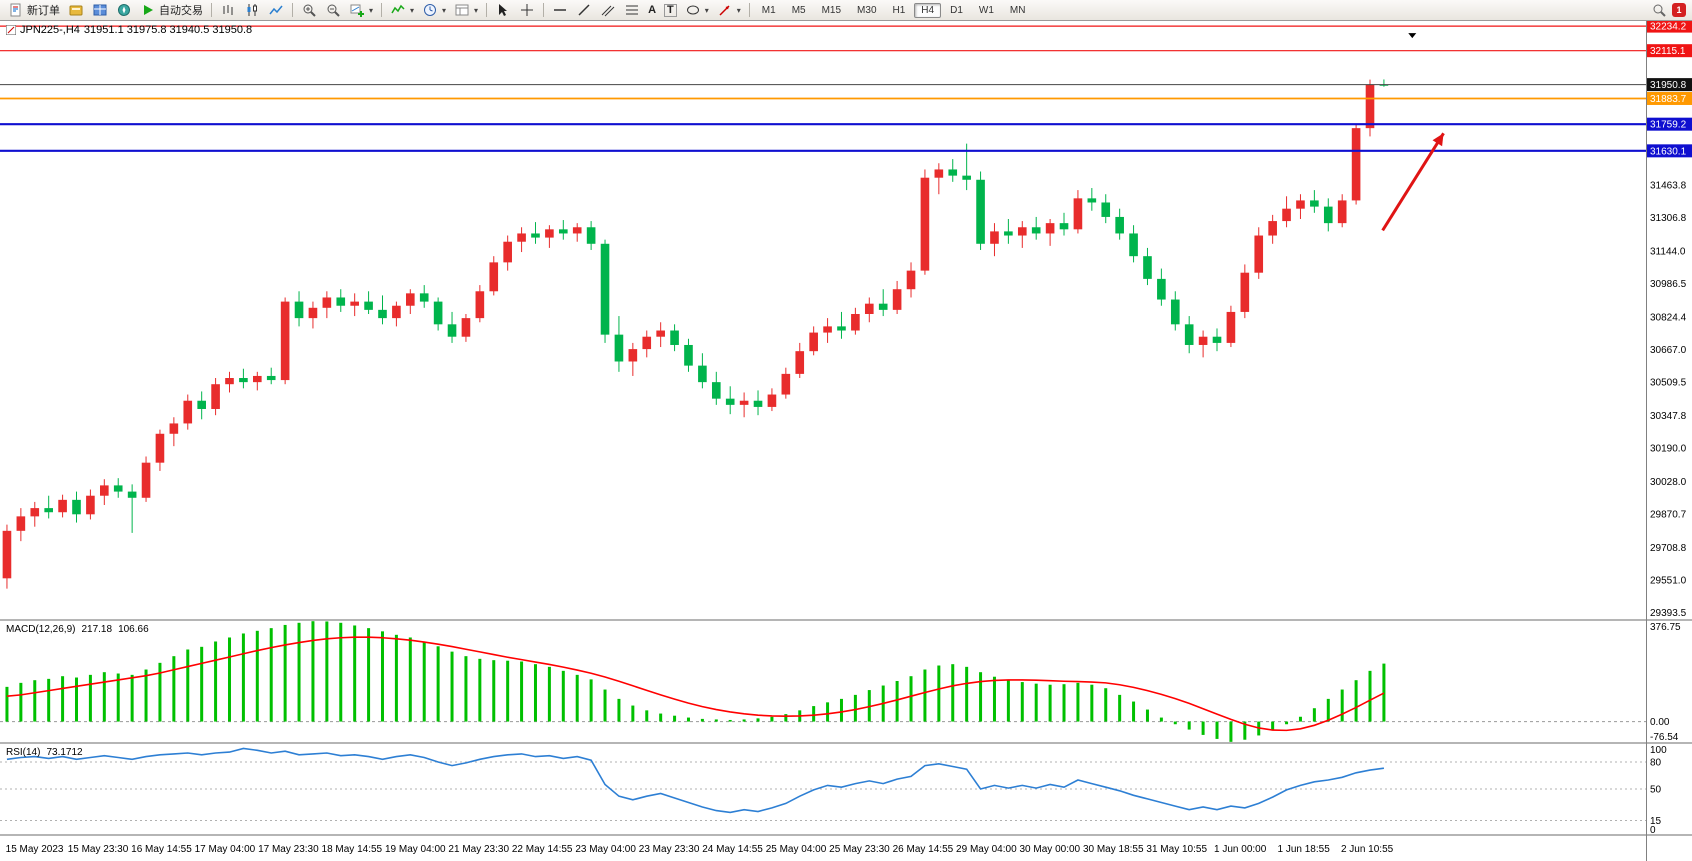  I want to click on time-label: 30 May 18:55, so click(1113, 849).